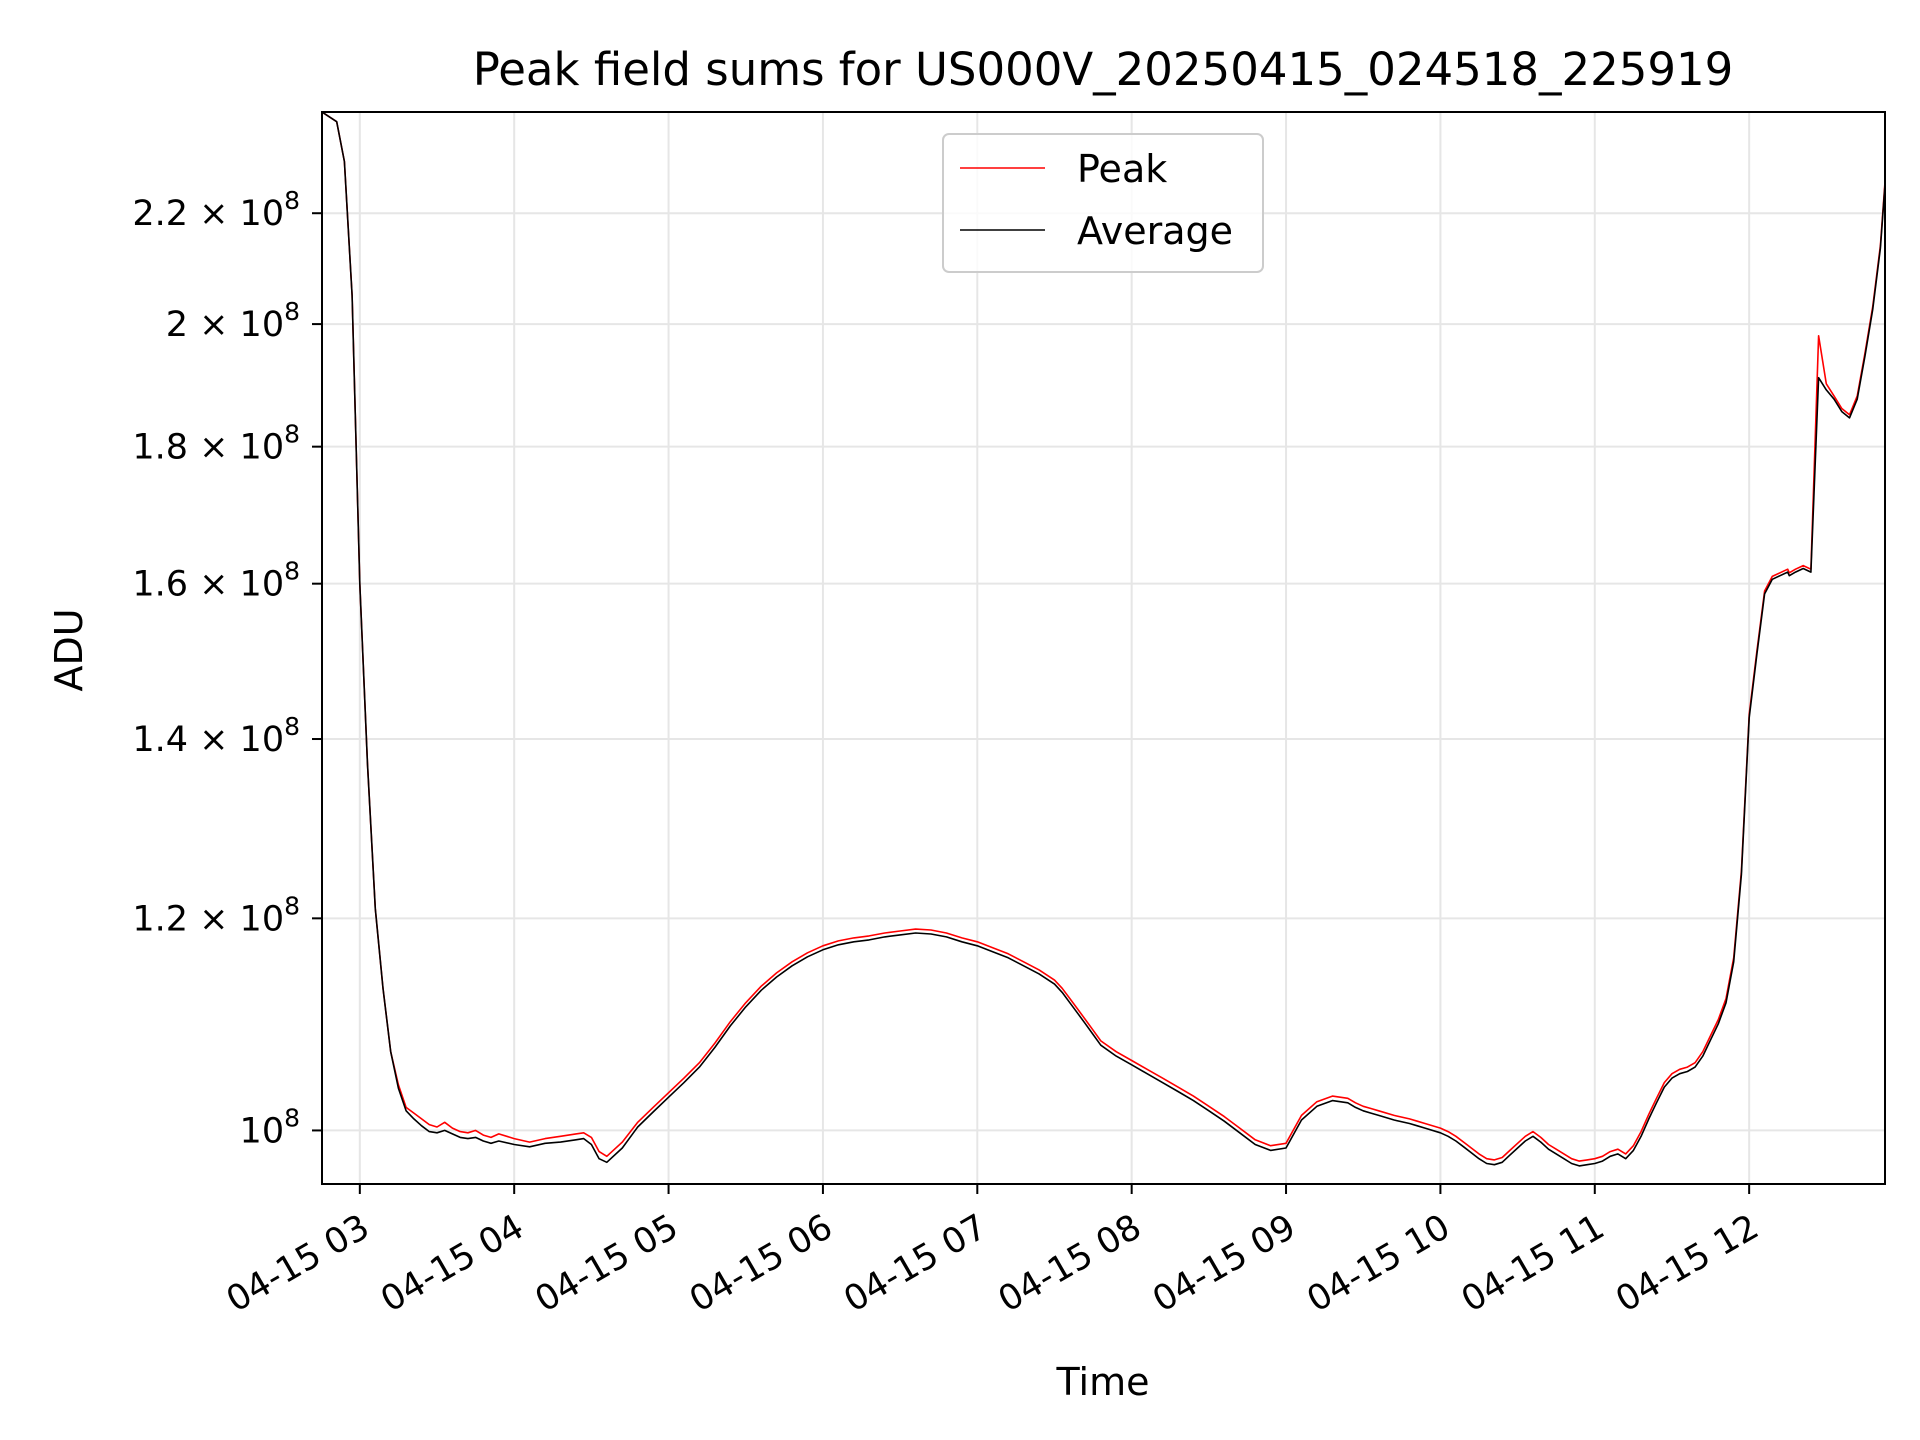 The height and width of the screenshot is (1440, 1920). What do you see at coordinates (69, 649) in the screenshot?
I see `y-axis-label: ADU` at bounding box center [69, 649].